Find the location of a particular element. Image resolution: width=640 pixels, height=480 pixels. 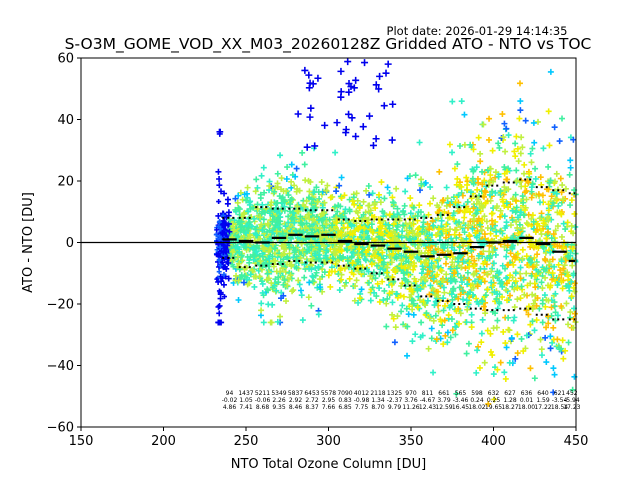

bin-annotation-mean: -4.67 is located at coordinates (428, 400).